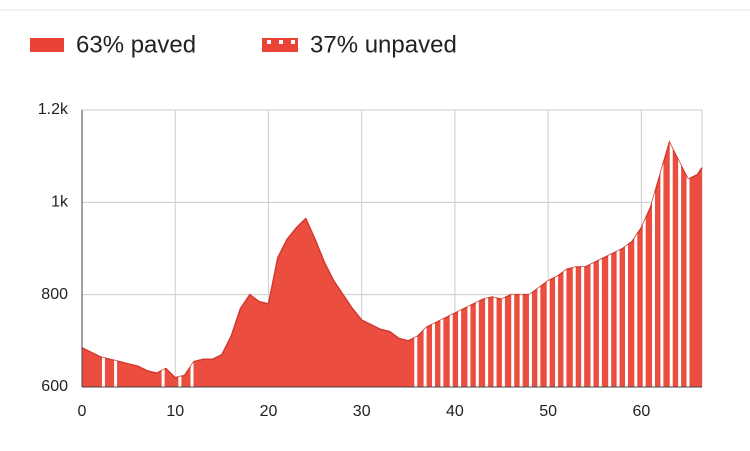 This screenshot has width=750, height=451. Describe the element at coordinates (60, 202) in the screenshot. I see `y-tick-label: 1k` at that location.